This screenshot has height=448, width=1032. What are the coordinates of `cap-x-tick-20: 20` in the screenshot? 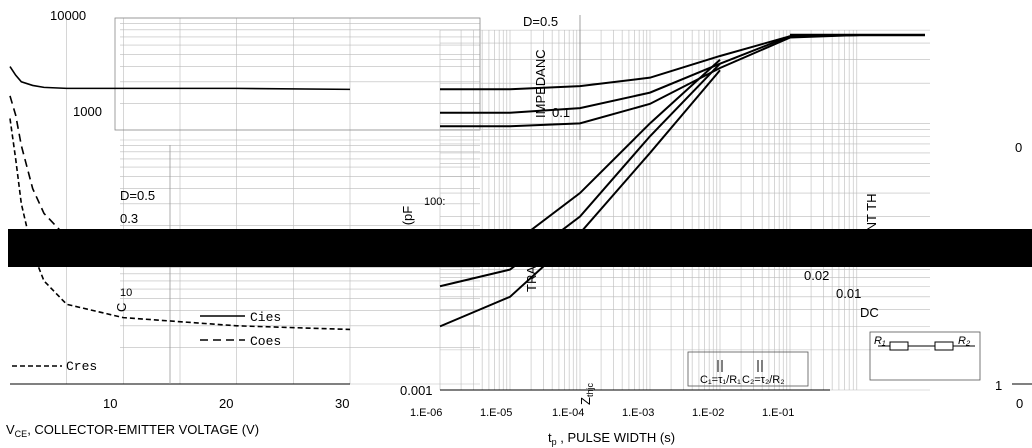 It's located at (226, 403).